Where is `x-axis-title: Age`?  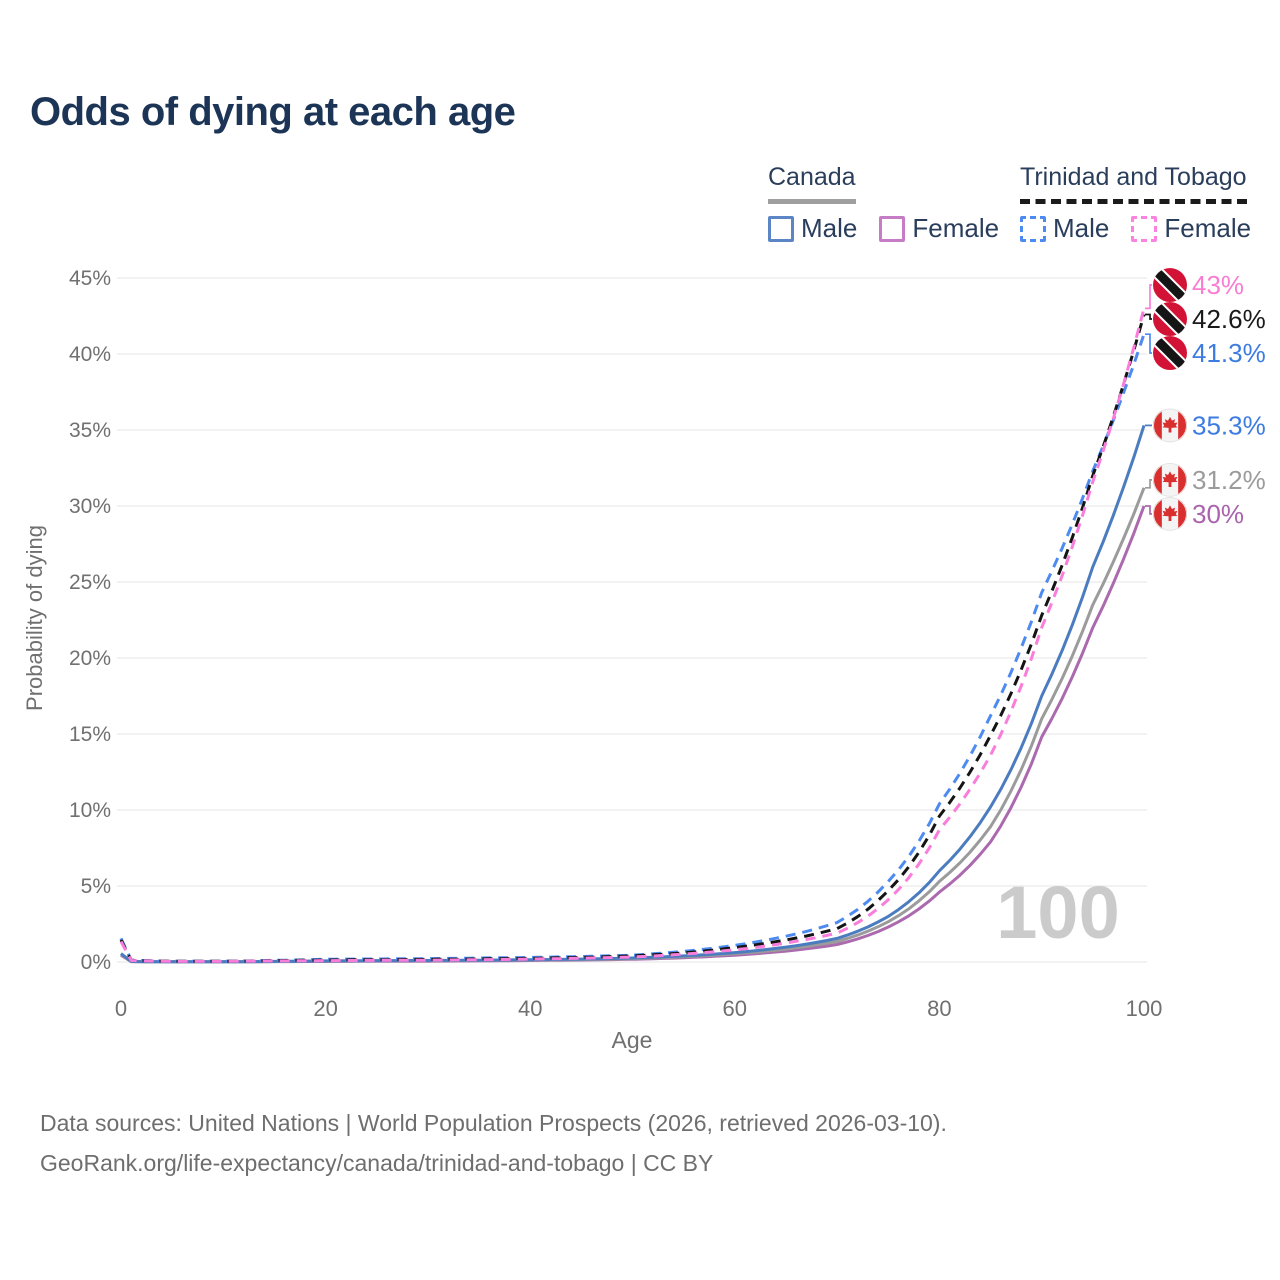
x-axis-title: Age is located at coordinates (632, 1040).